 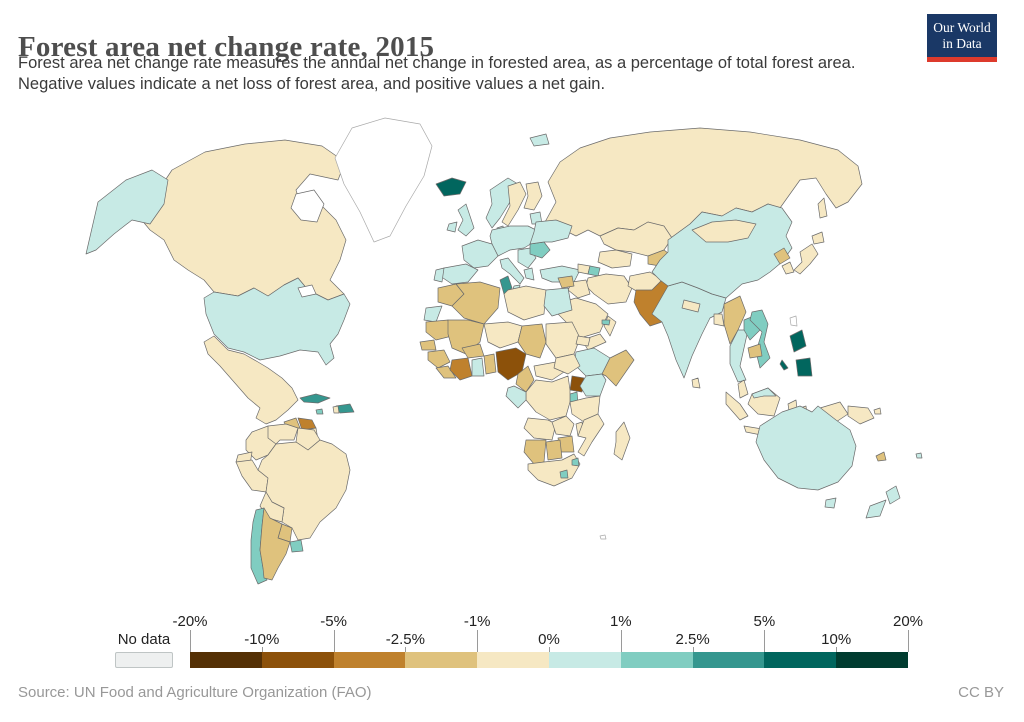 What do you see at coordinates (962, 38) in the screenshot?
I see `owid-logo: Our World in Data` at bounding box center [962, 38].